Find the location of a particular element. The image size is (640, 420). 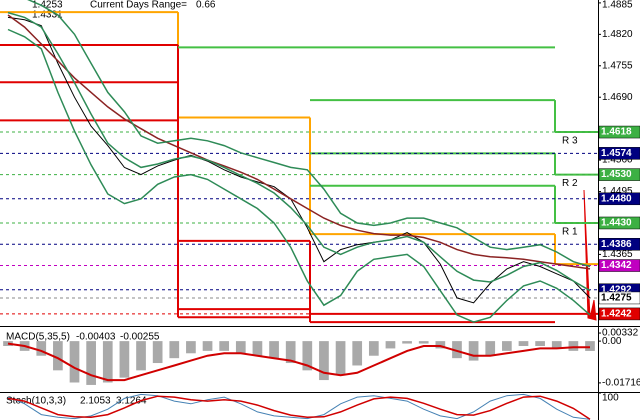

pivot-label: R 1 is located at coordinates (570, 232).